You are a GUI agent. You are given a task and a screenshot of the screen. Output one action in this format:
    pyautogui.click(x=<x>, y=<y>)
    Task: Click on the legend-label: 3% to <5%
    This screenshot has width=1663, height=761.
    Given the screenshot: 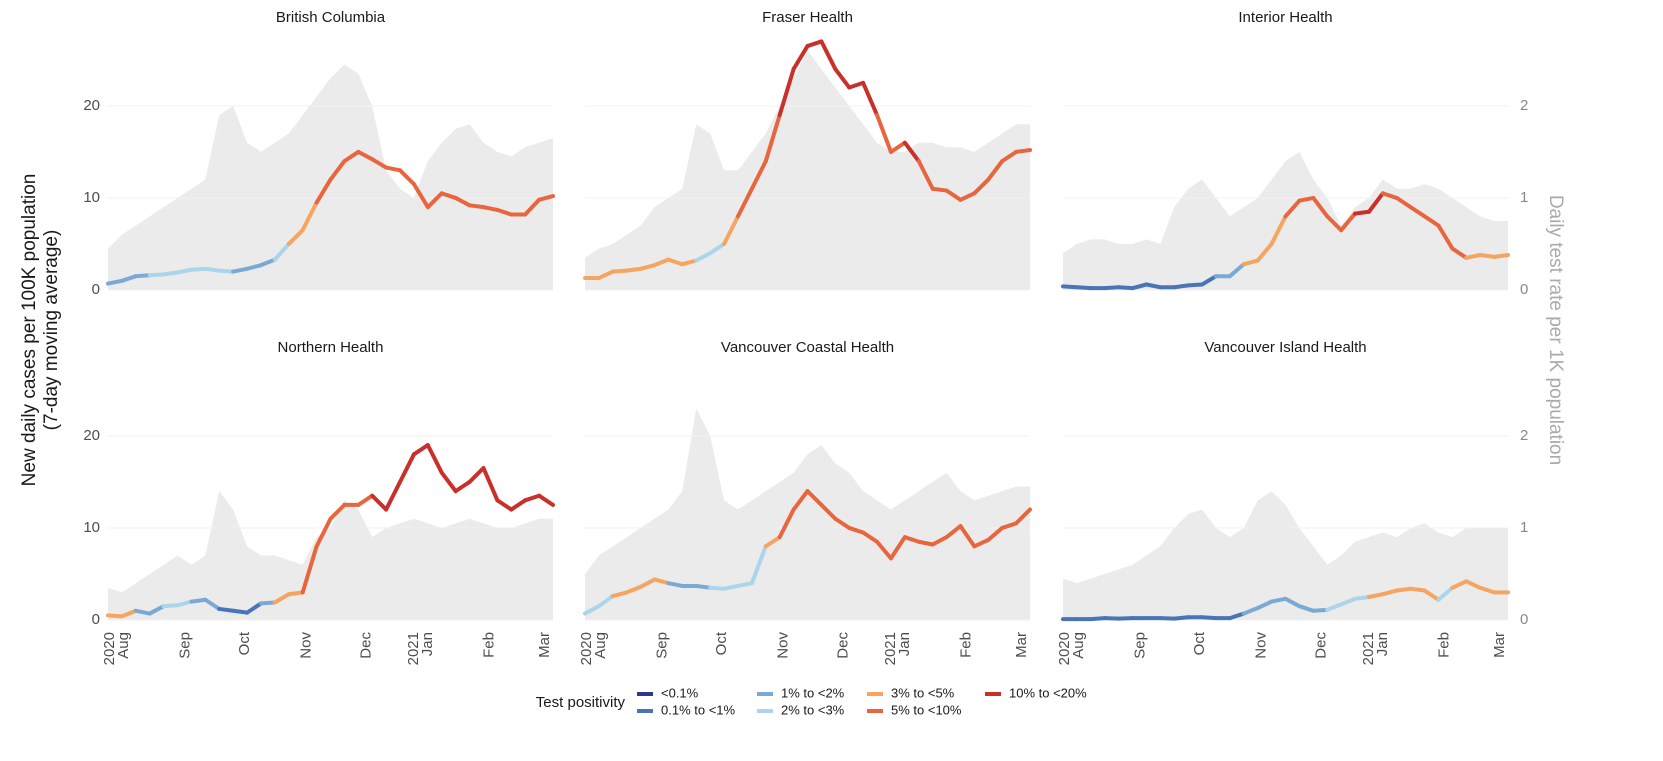 What is the action you would take?
    pyautogui.click(x=923, y=692)
    